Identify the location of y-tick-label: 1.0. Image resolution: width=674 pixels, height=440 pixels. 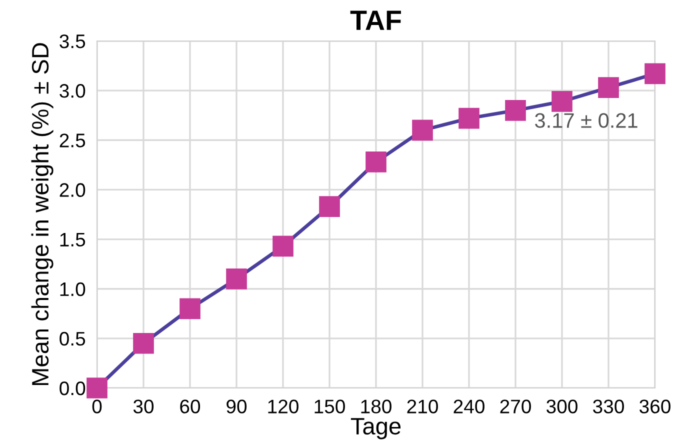
(73, 289).